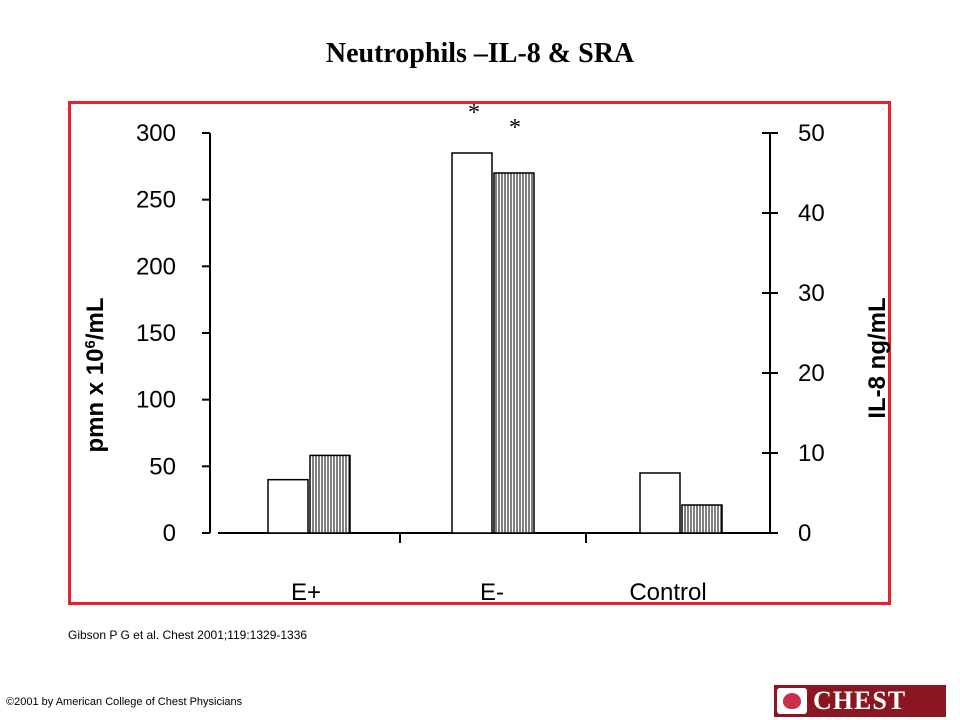 The height and width of the screenshot is (720, 960). Describe the element at coordinates (811, 373) in the screenshot. I see `right-tick-label: 20` at that location.